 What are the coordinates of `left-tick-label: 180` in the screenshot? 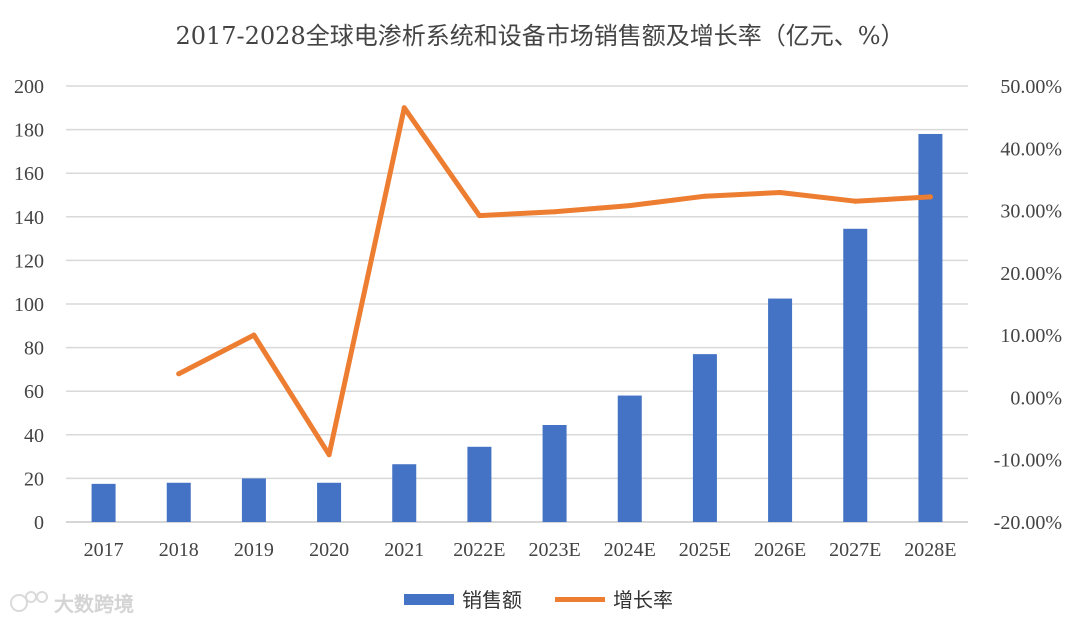 It's located at (29, 131).